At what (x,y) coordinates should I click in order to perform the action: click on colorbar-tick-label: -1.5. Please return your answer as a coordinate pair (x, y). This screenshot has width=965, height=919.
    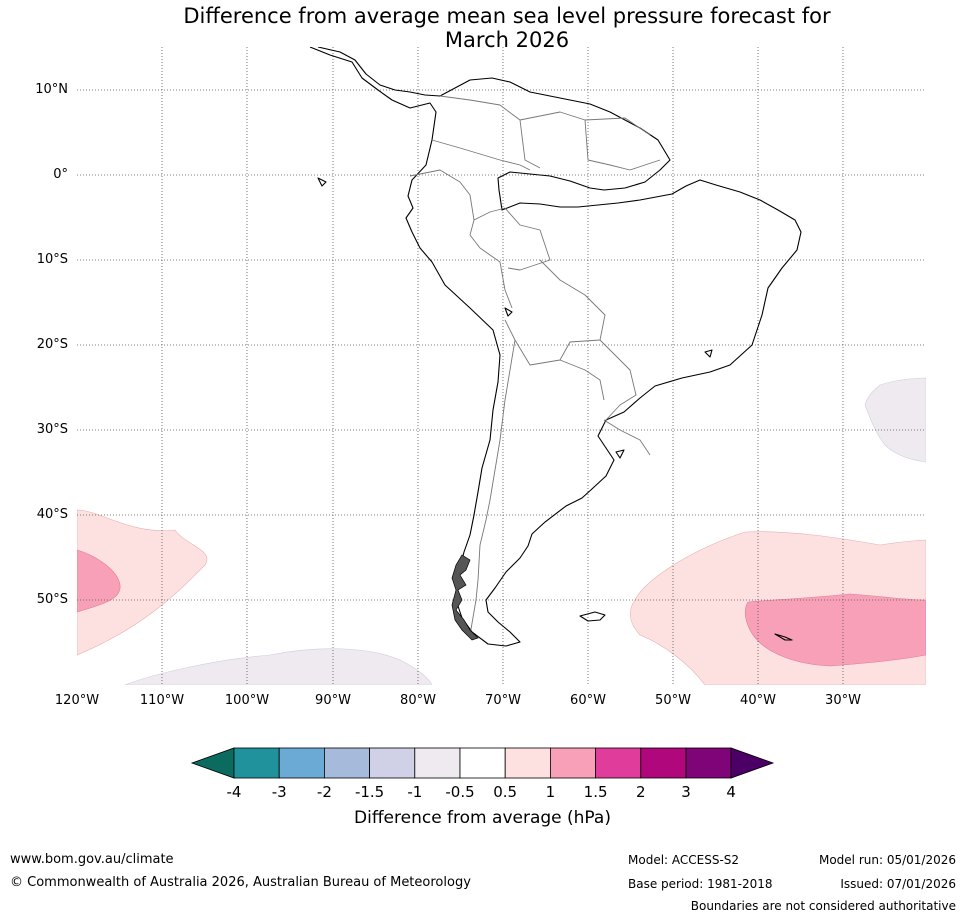
    Looking at the image, I should click on (369, 792).